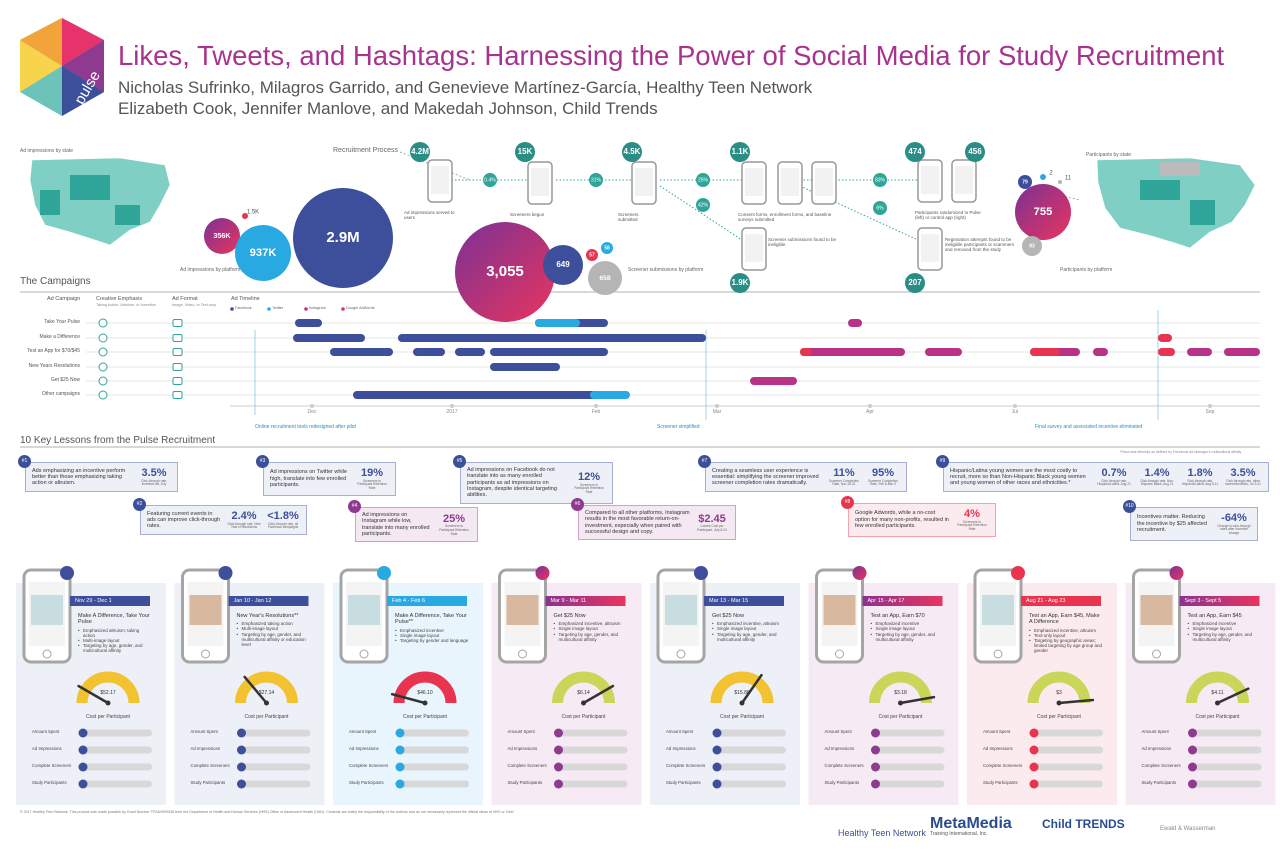 The width and height of the screenshot is (1280, 860). What do you see at coordinates (844, 477) in the screenshot?
I see `lesson-stat: 11% Screener Completion Rate, Nov 28-31` at bounding box center [844, 477].